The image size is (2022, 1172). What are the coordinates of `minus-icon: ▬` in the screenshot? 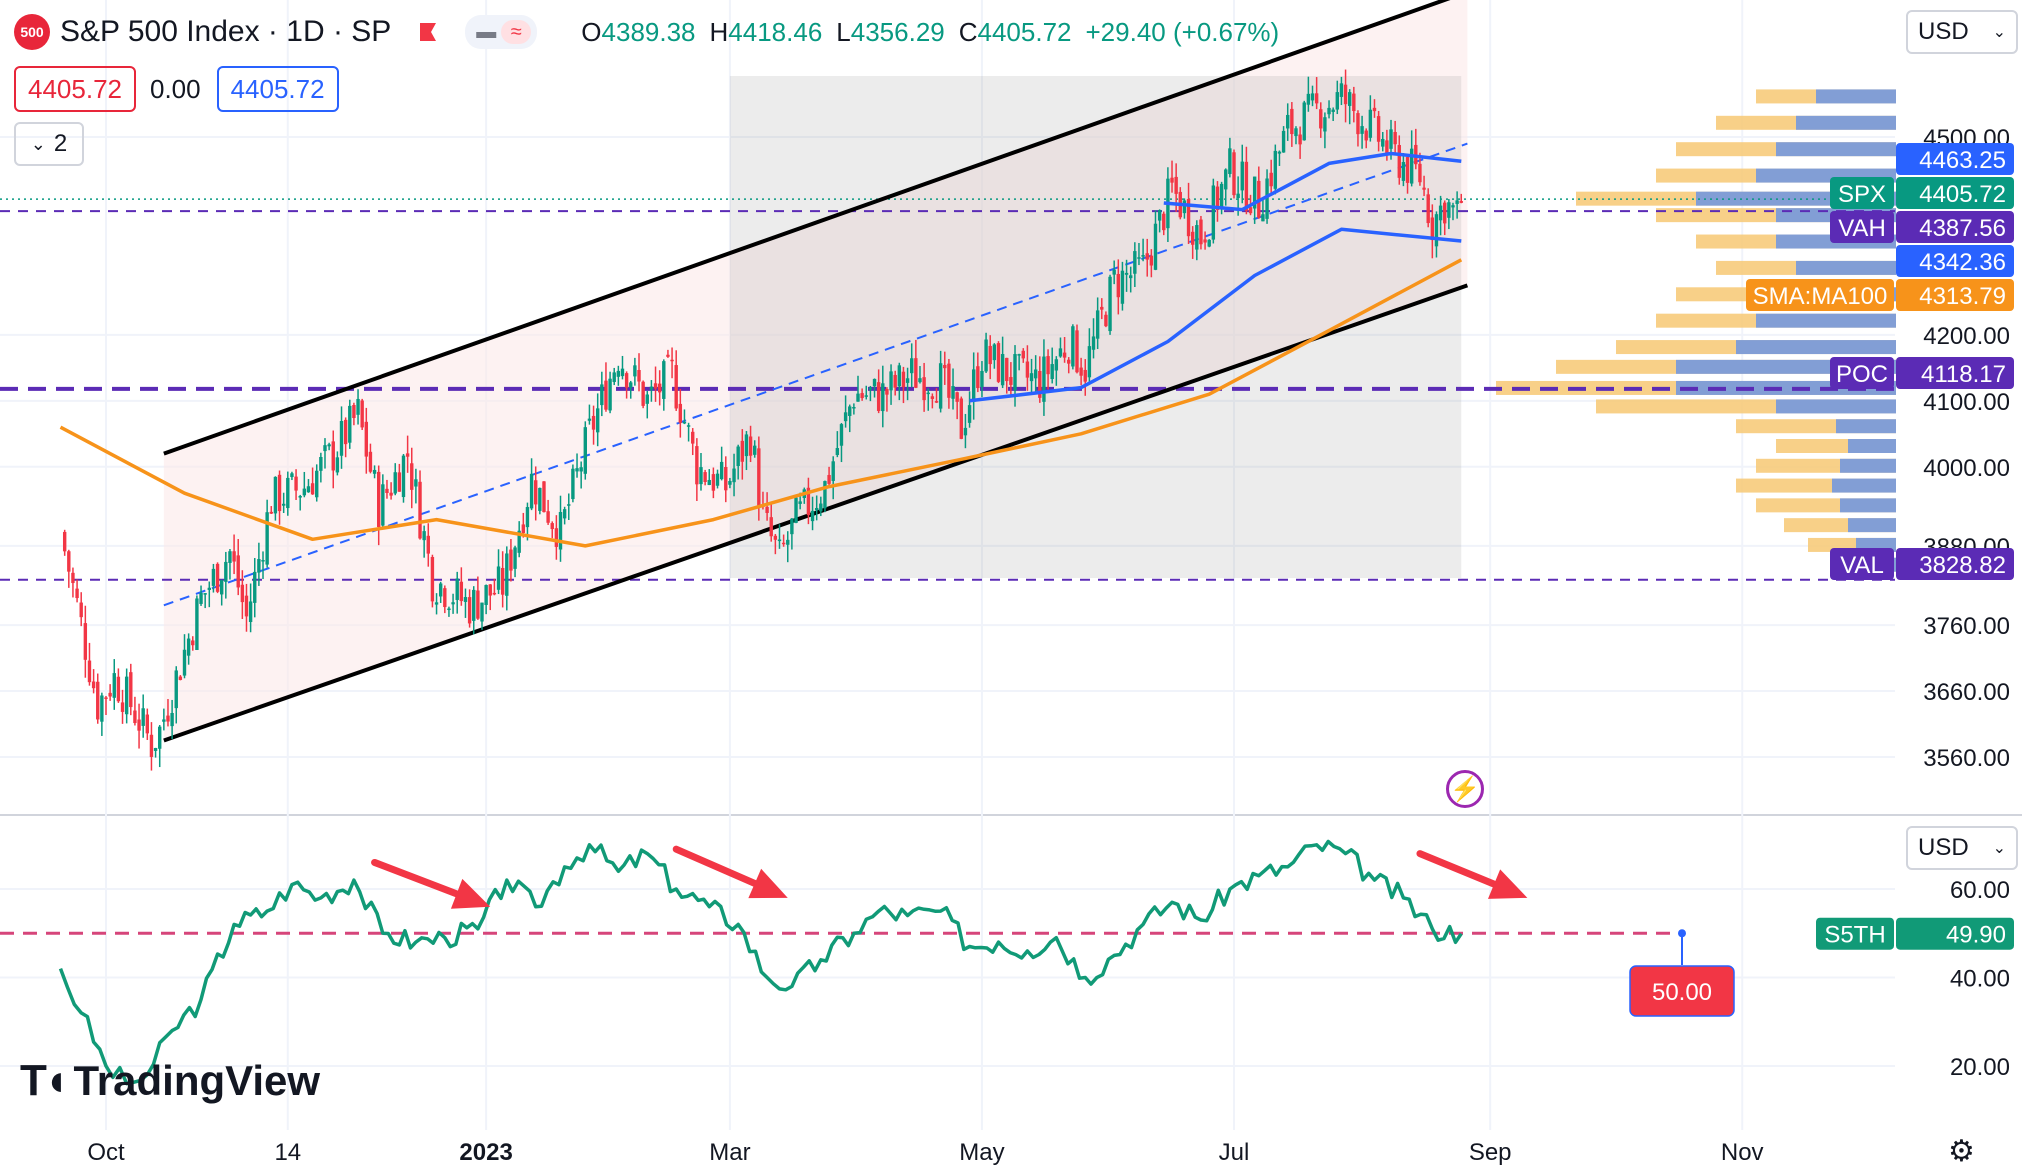 It's located at (486, 32).